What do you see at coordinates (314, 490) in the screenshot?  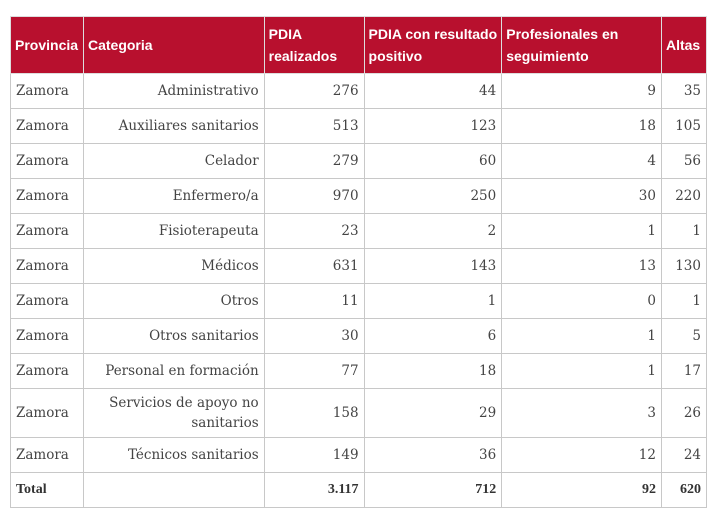 I see `cell-pdia-realizados: 3.117` at bounding box center [314, 490].